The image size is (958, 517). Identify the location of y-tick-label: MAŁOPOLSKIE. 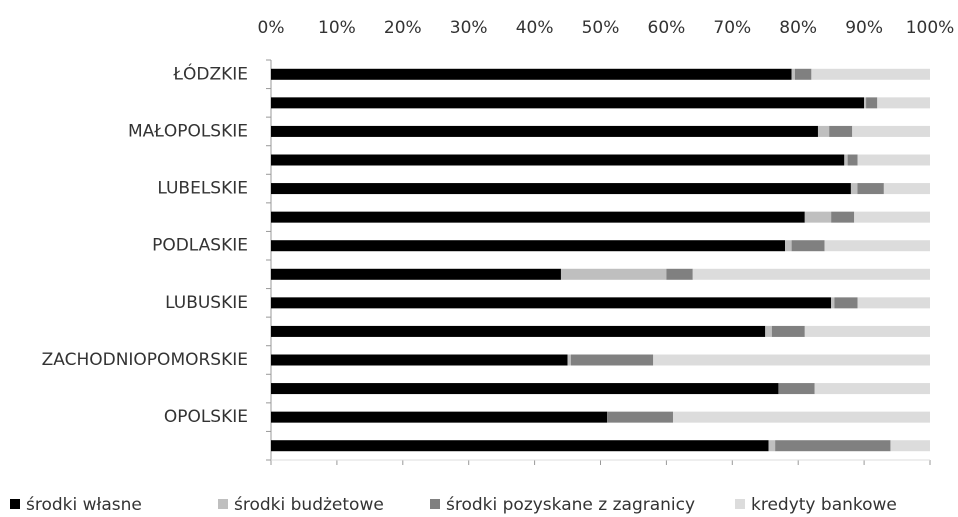
(188, 131).